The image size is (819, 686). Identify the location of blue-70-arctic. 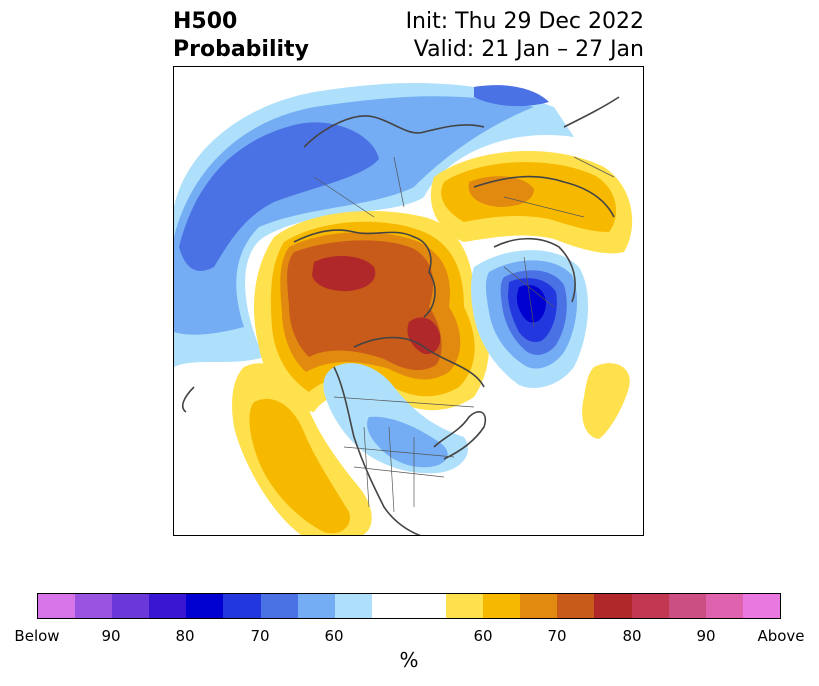
(511, 96).